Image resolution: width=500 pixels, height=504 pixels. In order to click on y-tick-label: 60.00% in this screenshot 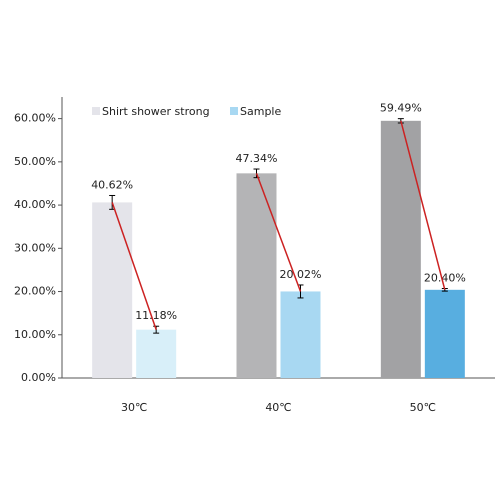, I will do `click(35, 118)`.